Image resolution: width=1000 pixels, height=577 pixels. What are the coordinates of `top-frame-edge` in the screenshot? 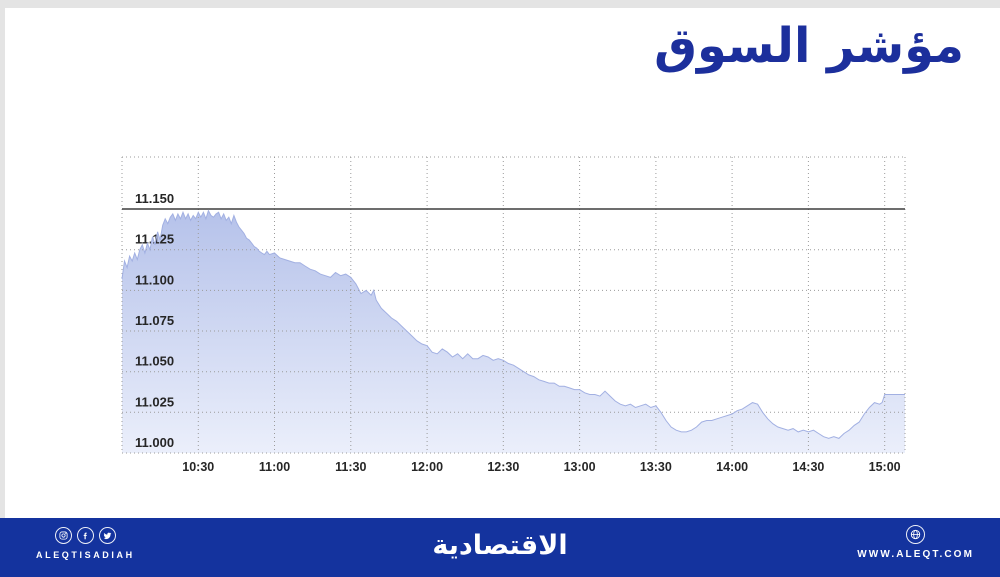 It's located at (500, 4).